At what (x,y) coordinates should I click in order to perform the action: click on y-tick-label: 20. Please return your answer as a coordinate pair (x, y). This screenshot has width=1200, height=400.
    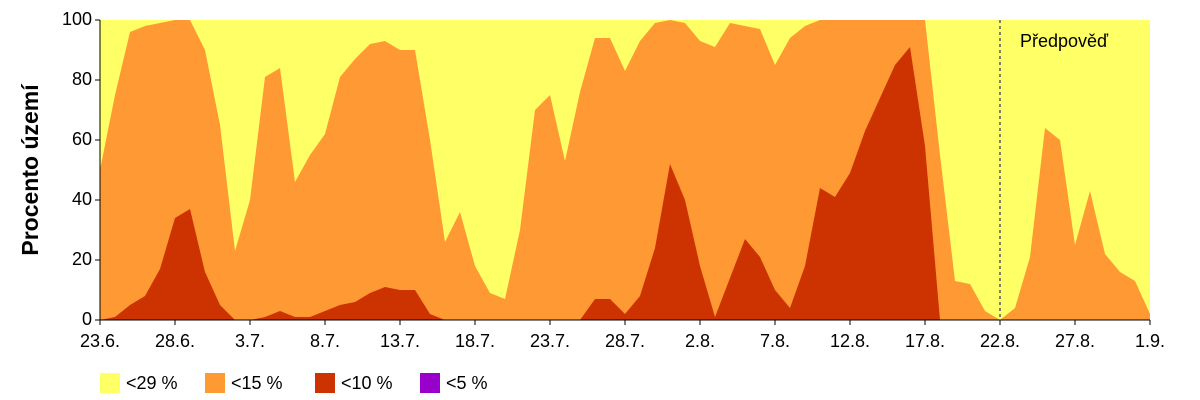
    Looking at the image, I should click on (82, 259).